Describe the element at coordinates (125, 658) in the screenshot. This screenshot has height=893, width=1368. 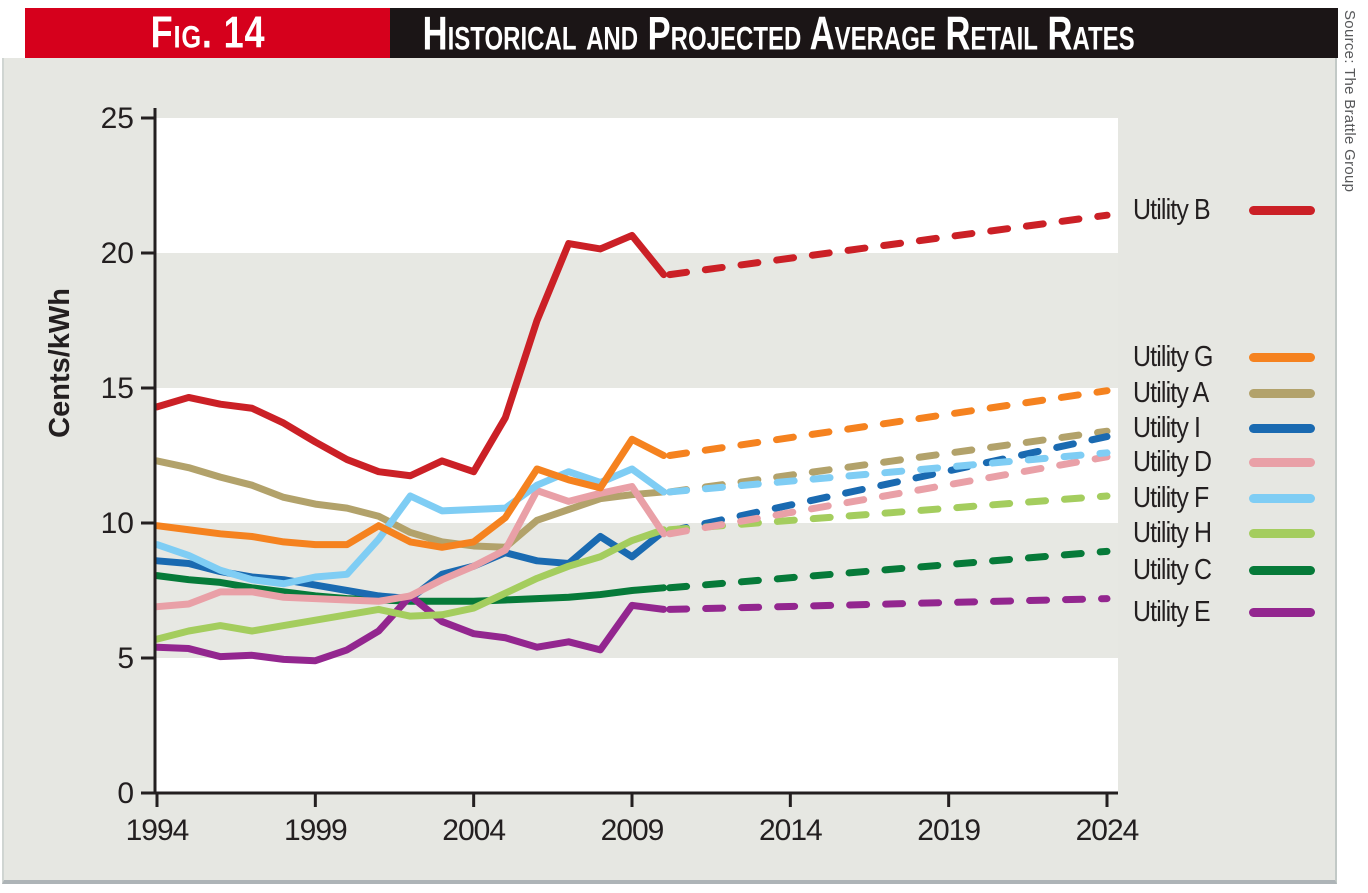
I see `y-tick-label: 5` at that location.